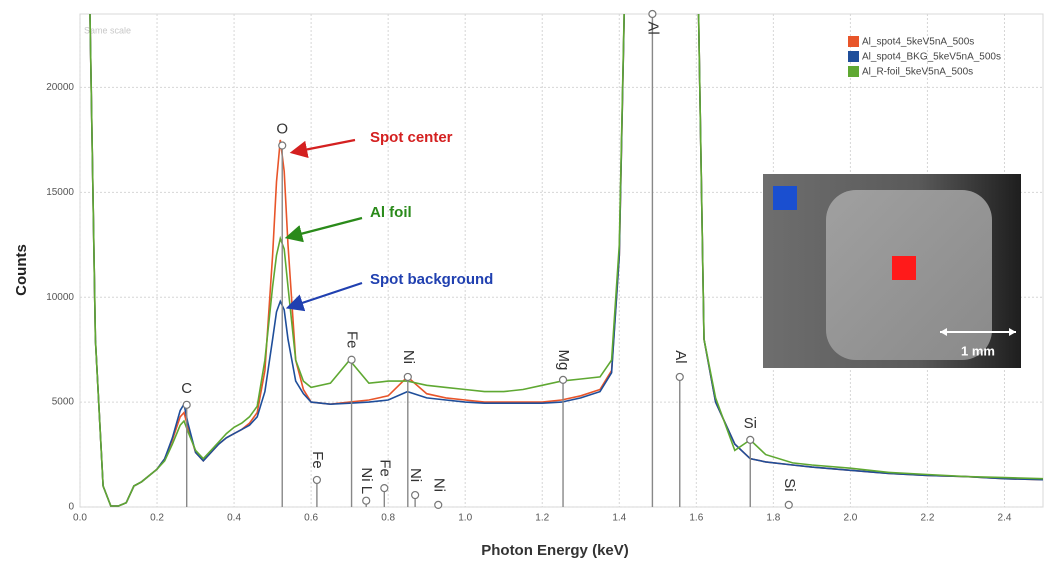 The height and width of the screenshot is (562, 1045). What do you see at coordinates (366, 480) in the screenshot?
I see `peak-label: Ni L` at bounding box center [366, 480].